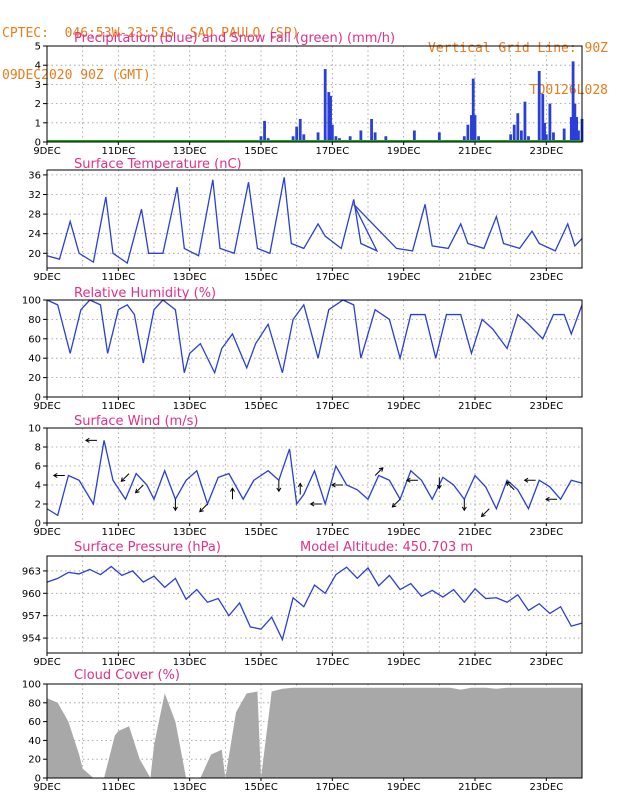 The image size is (618, 800). Describe the element at coordinates (158, 164) in the screenshot. I see `panel-title: Surface Temperature (nC)` at that location.